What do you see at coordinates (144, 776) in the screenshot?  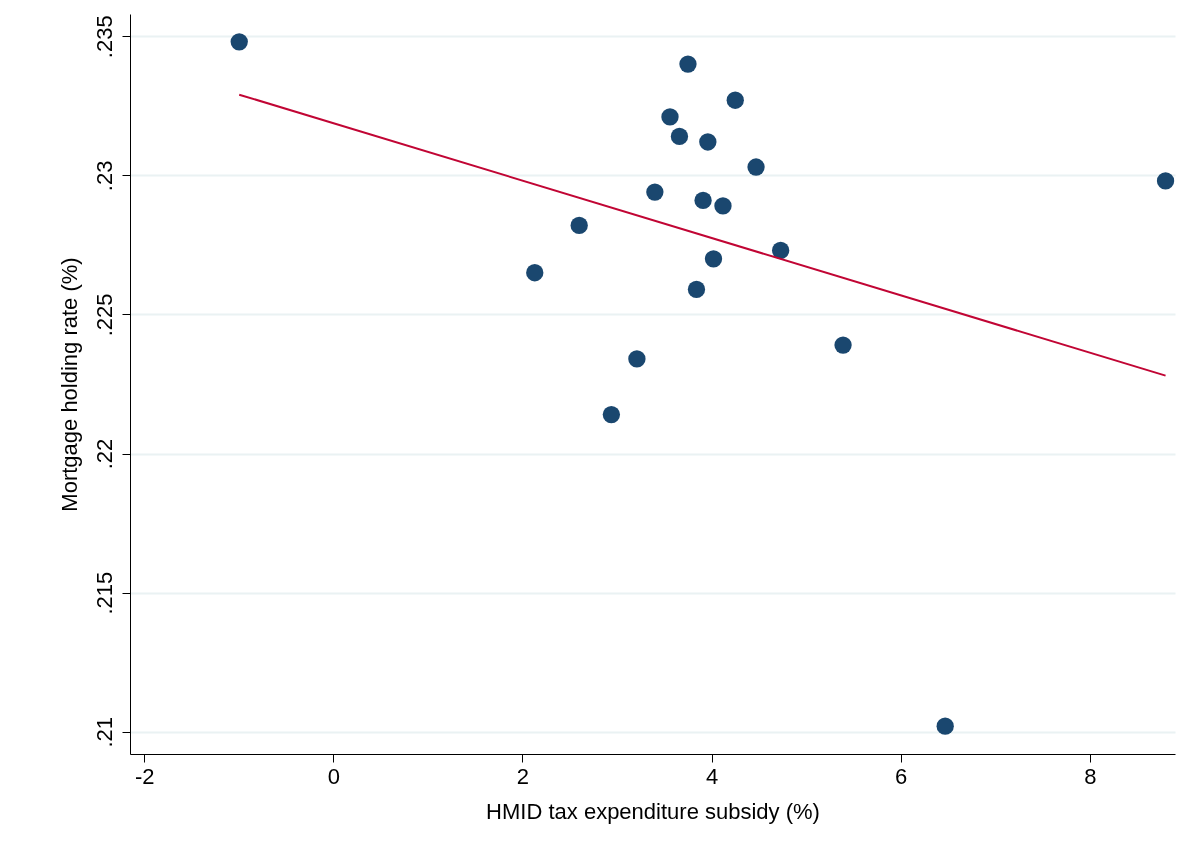 I see `x-tick-label: -2` at bounding box center [144, 776].